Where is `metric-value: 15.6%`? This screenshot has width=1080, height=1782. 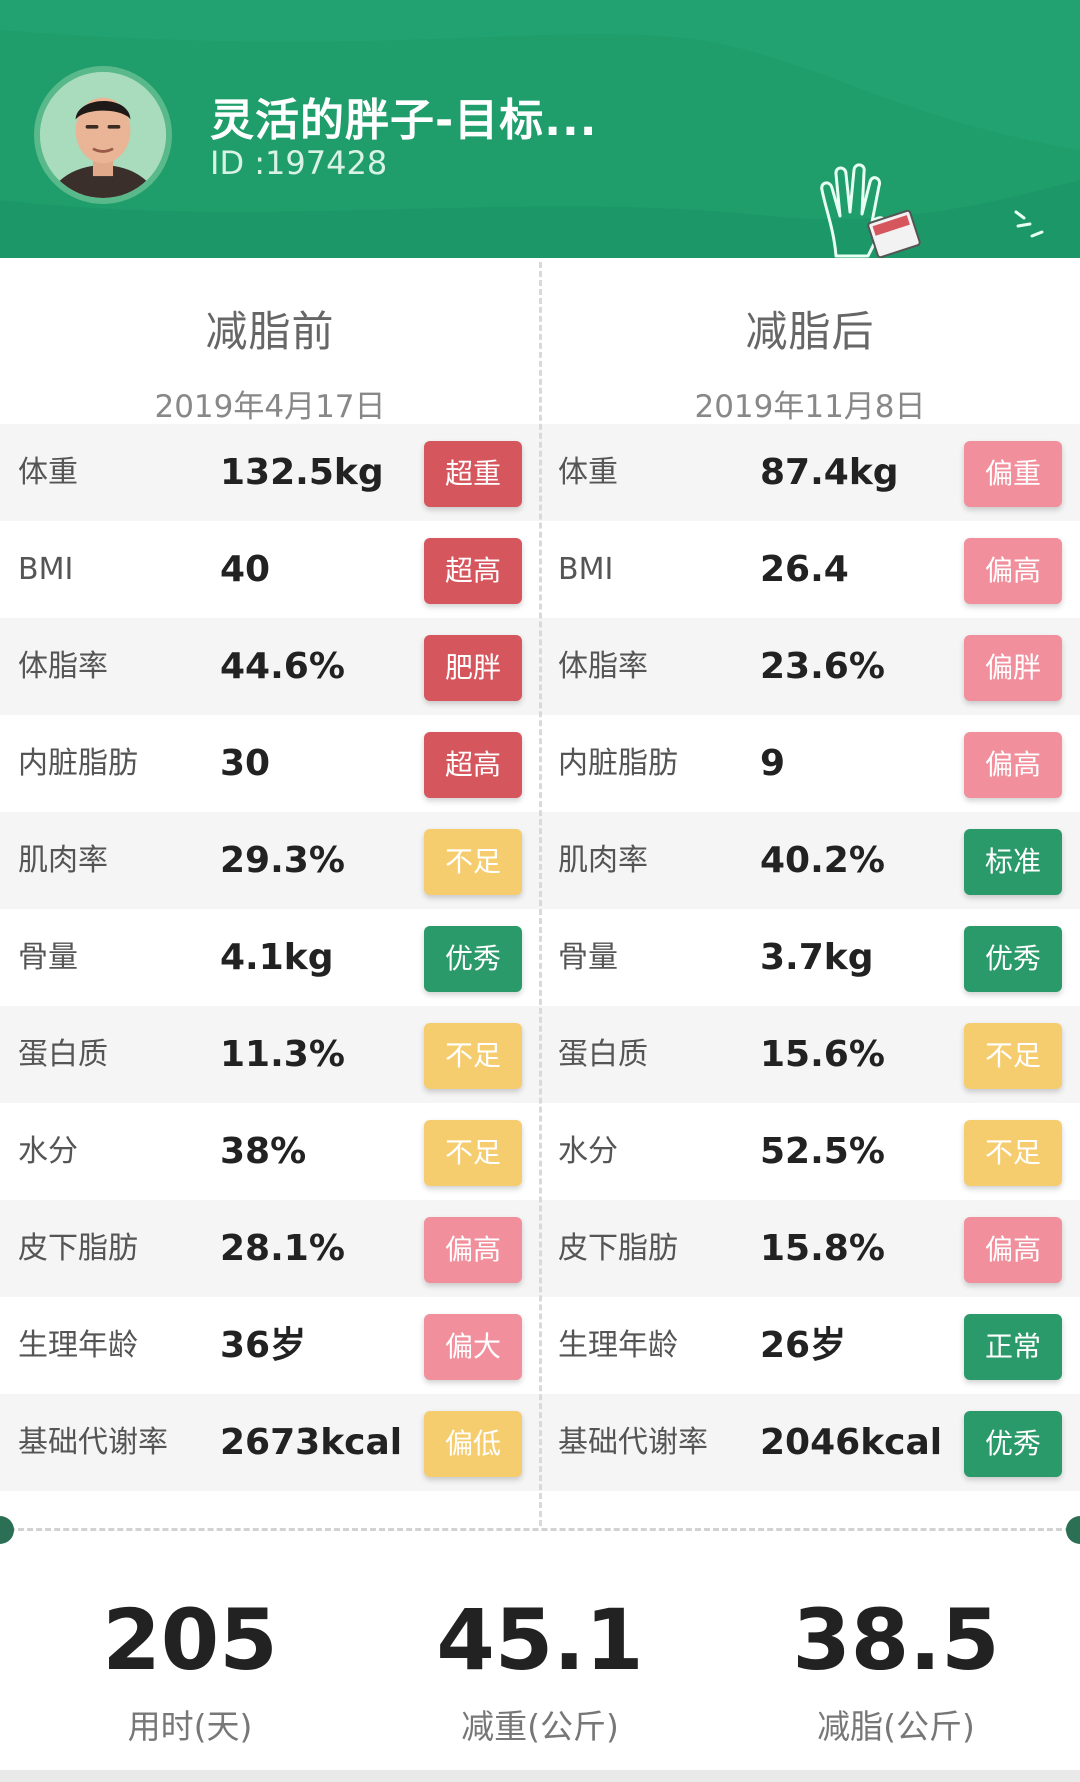
metric-value: 15.6% is located at coordinates (822, 1054).